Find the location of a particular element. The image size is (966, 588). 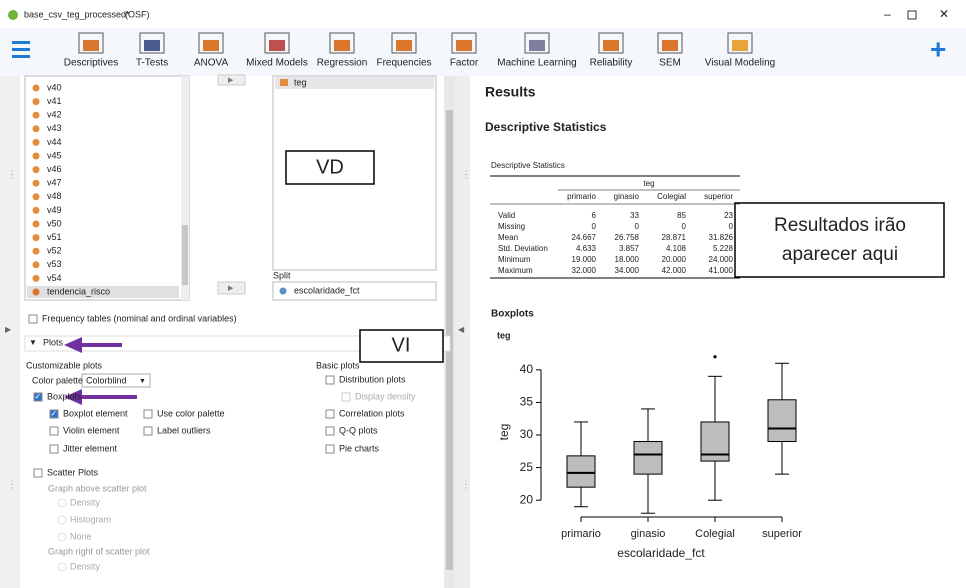

selected-row is located at coordinates (103, 292).